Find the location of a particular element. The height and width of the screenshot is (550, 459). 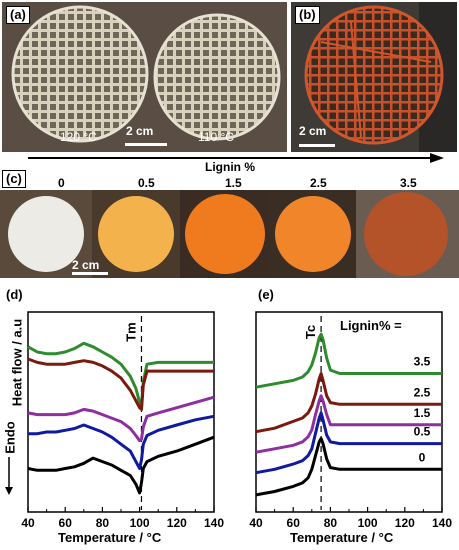

temp-label-110: 110 °C is located at coordinates (216, 137).